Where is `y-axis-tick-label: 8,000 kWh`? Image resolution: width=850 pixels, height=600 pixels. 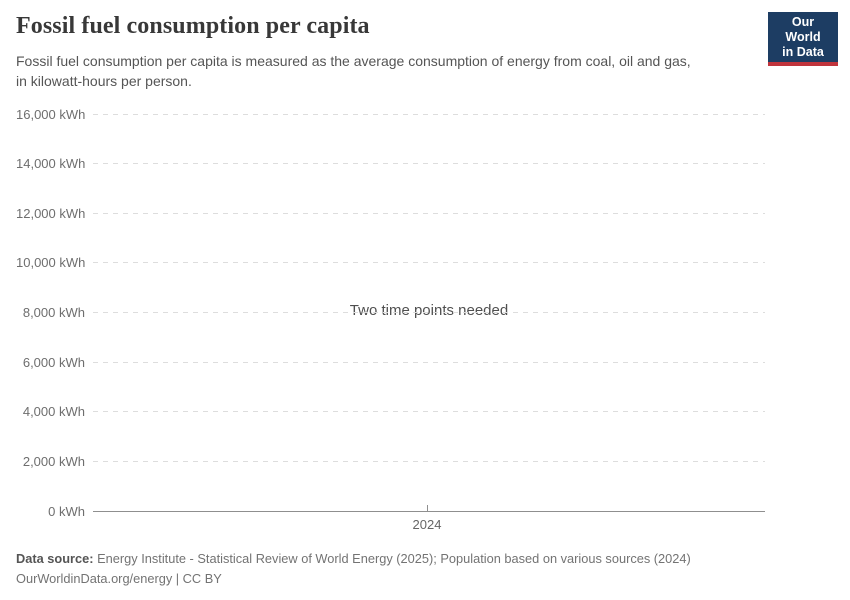 y-axis-tick-label: 8,000 kWh is located at coordinates (53, 312).